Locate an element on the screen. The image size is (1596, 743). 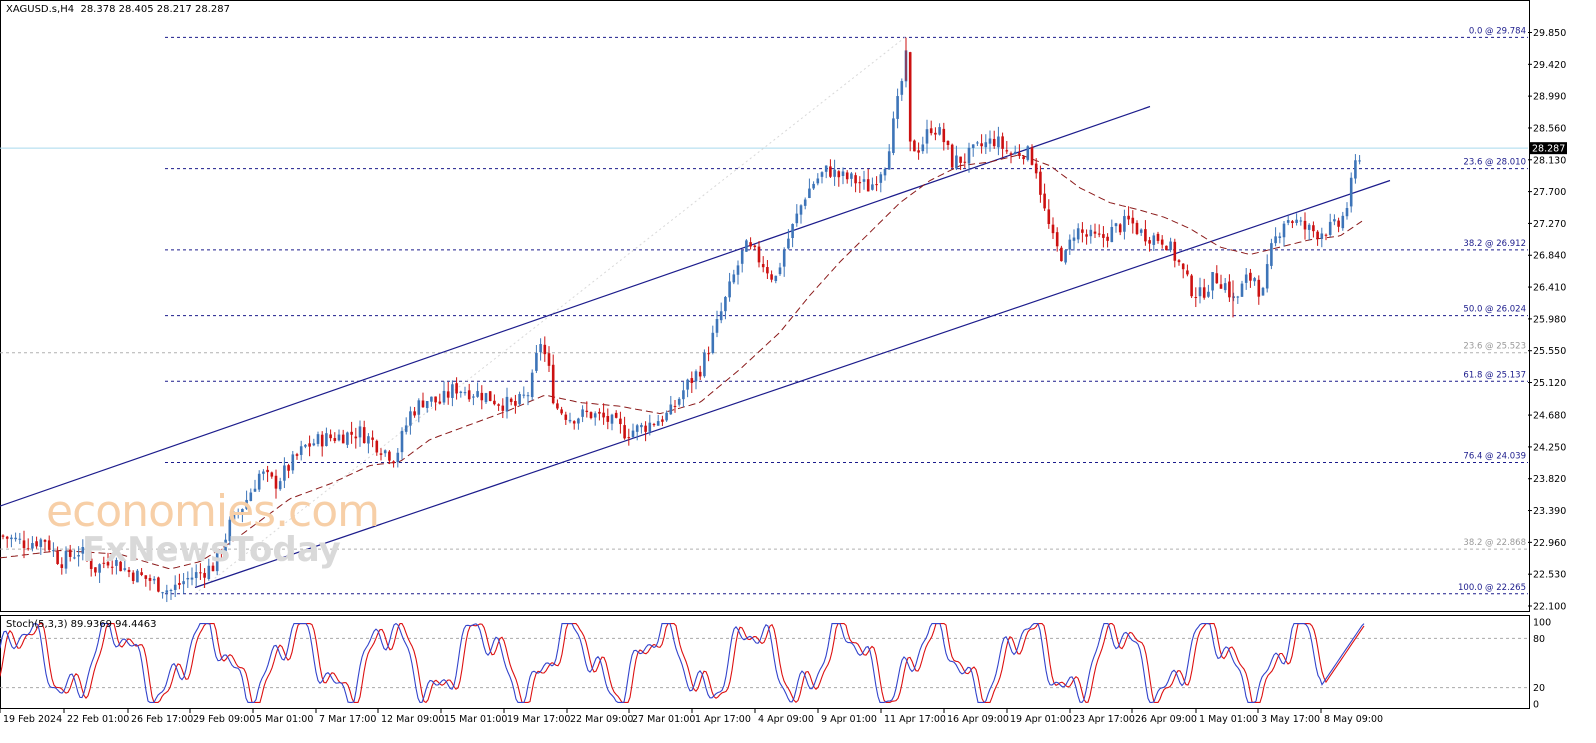
price-tick-label: 28.990 is located at coordinates (1549, 97).